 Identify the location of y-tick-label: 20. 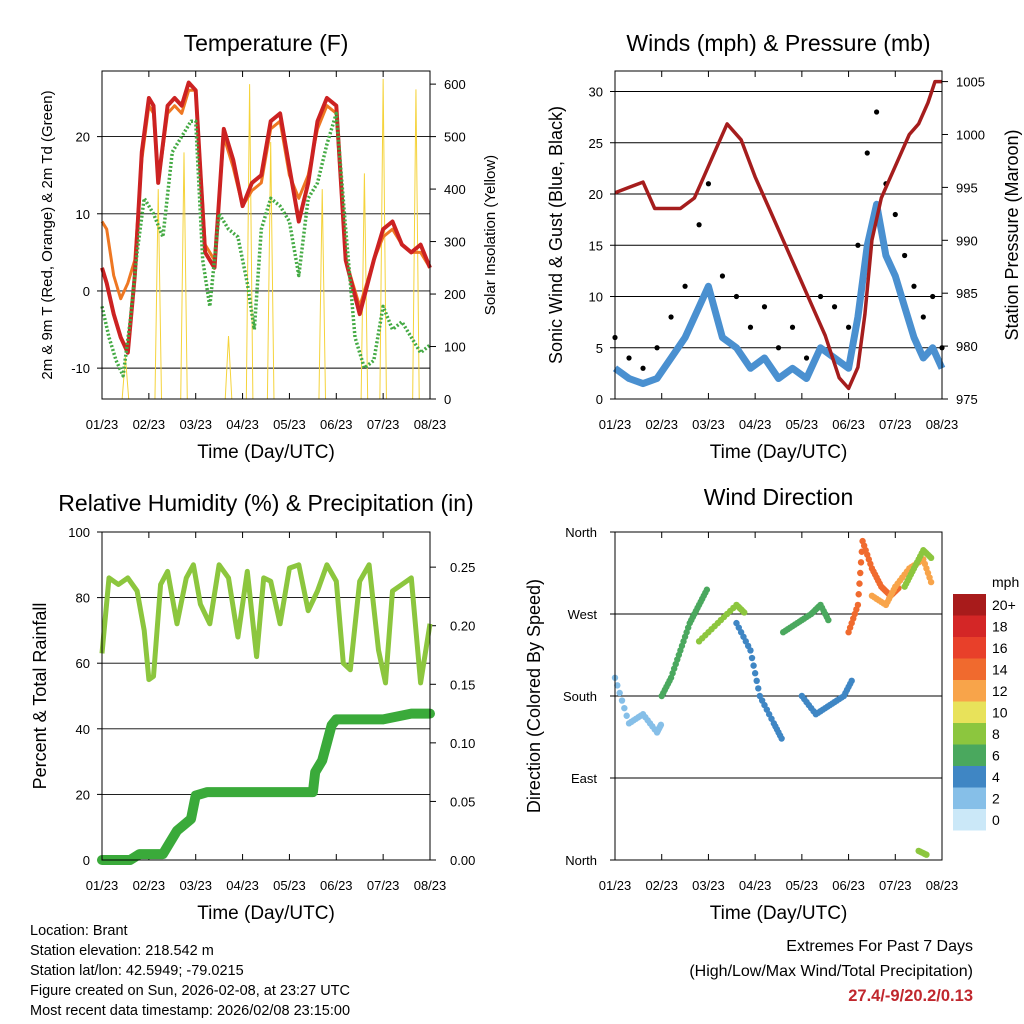
(83, 137).